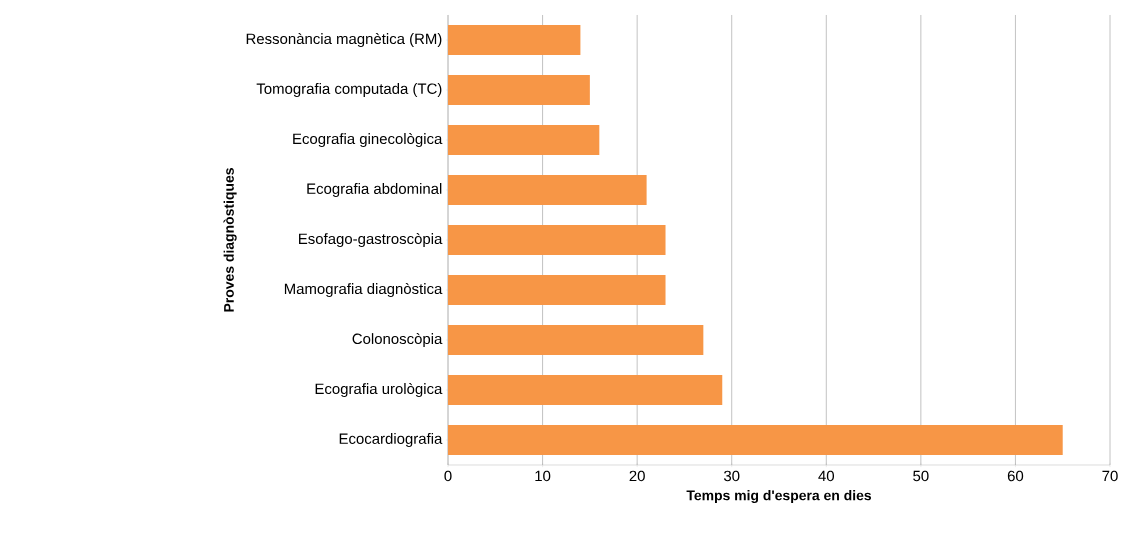 The height and width of the screenshot is (548, 1132). What do you see at coordinates (826, 476) in the screenshot?
I see `x-tick-label: 40` at bounding box center [826, 476].